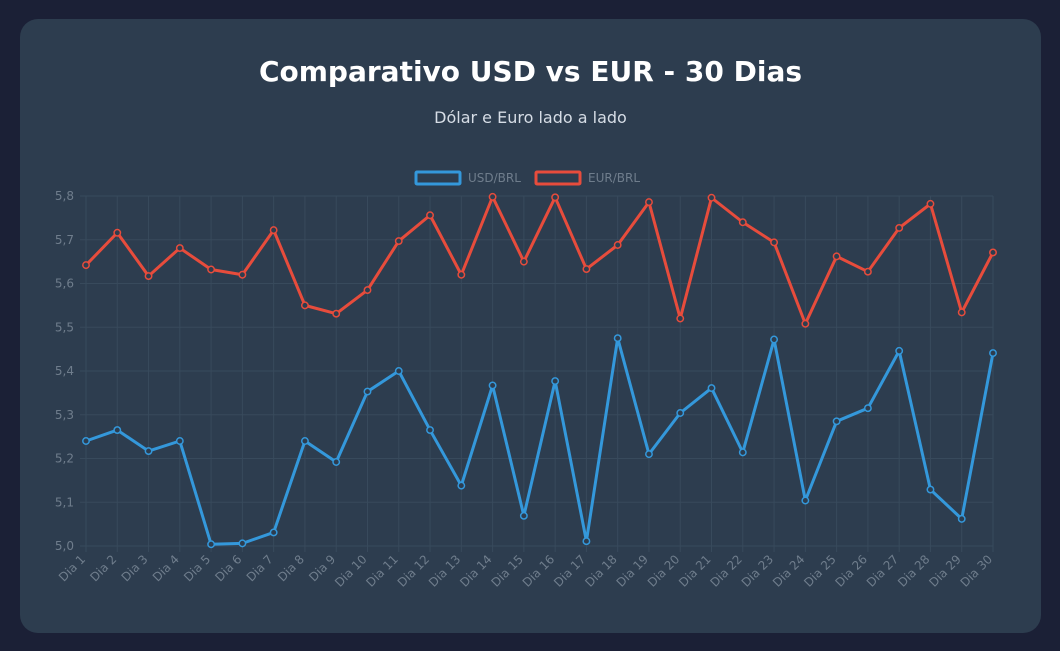 The width and height of the screenshot is (1060, 651). I want to click on x-tick-label: Dia 11, so click(381, 570).